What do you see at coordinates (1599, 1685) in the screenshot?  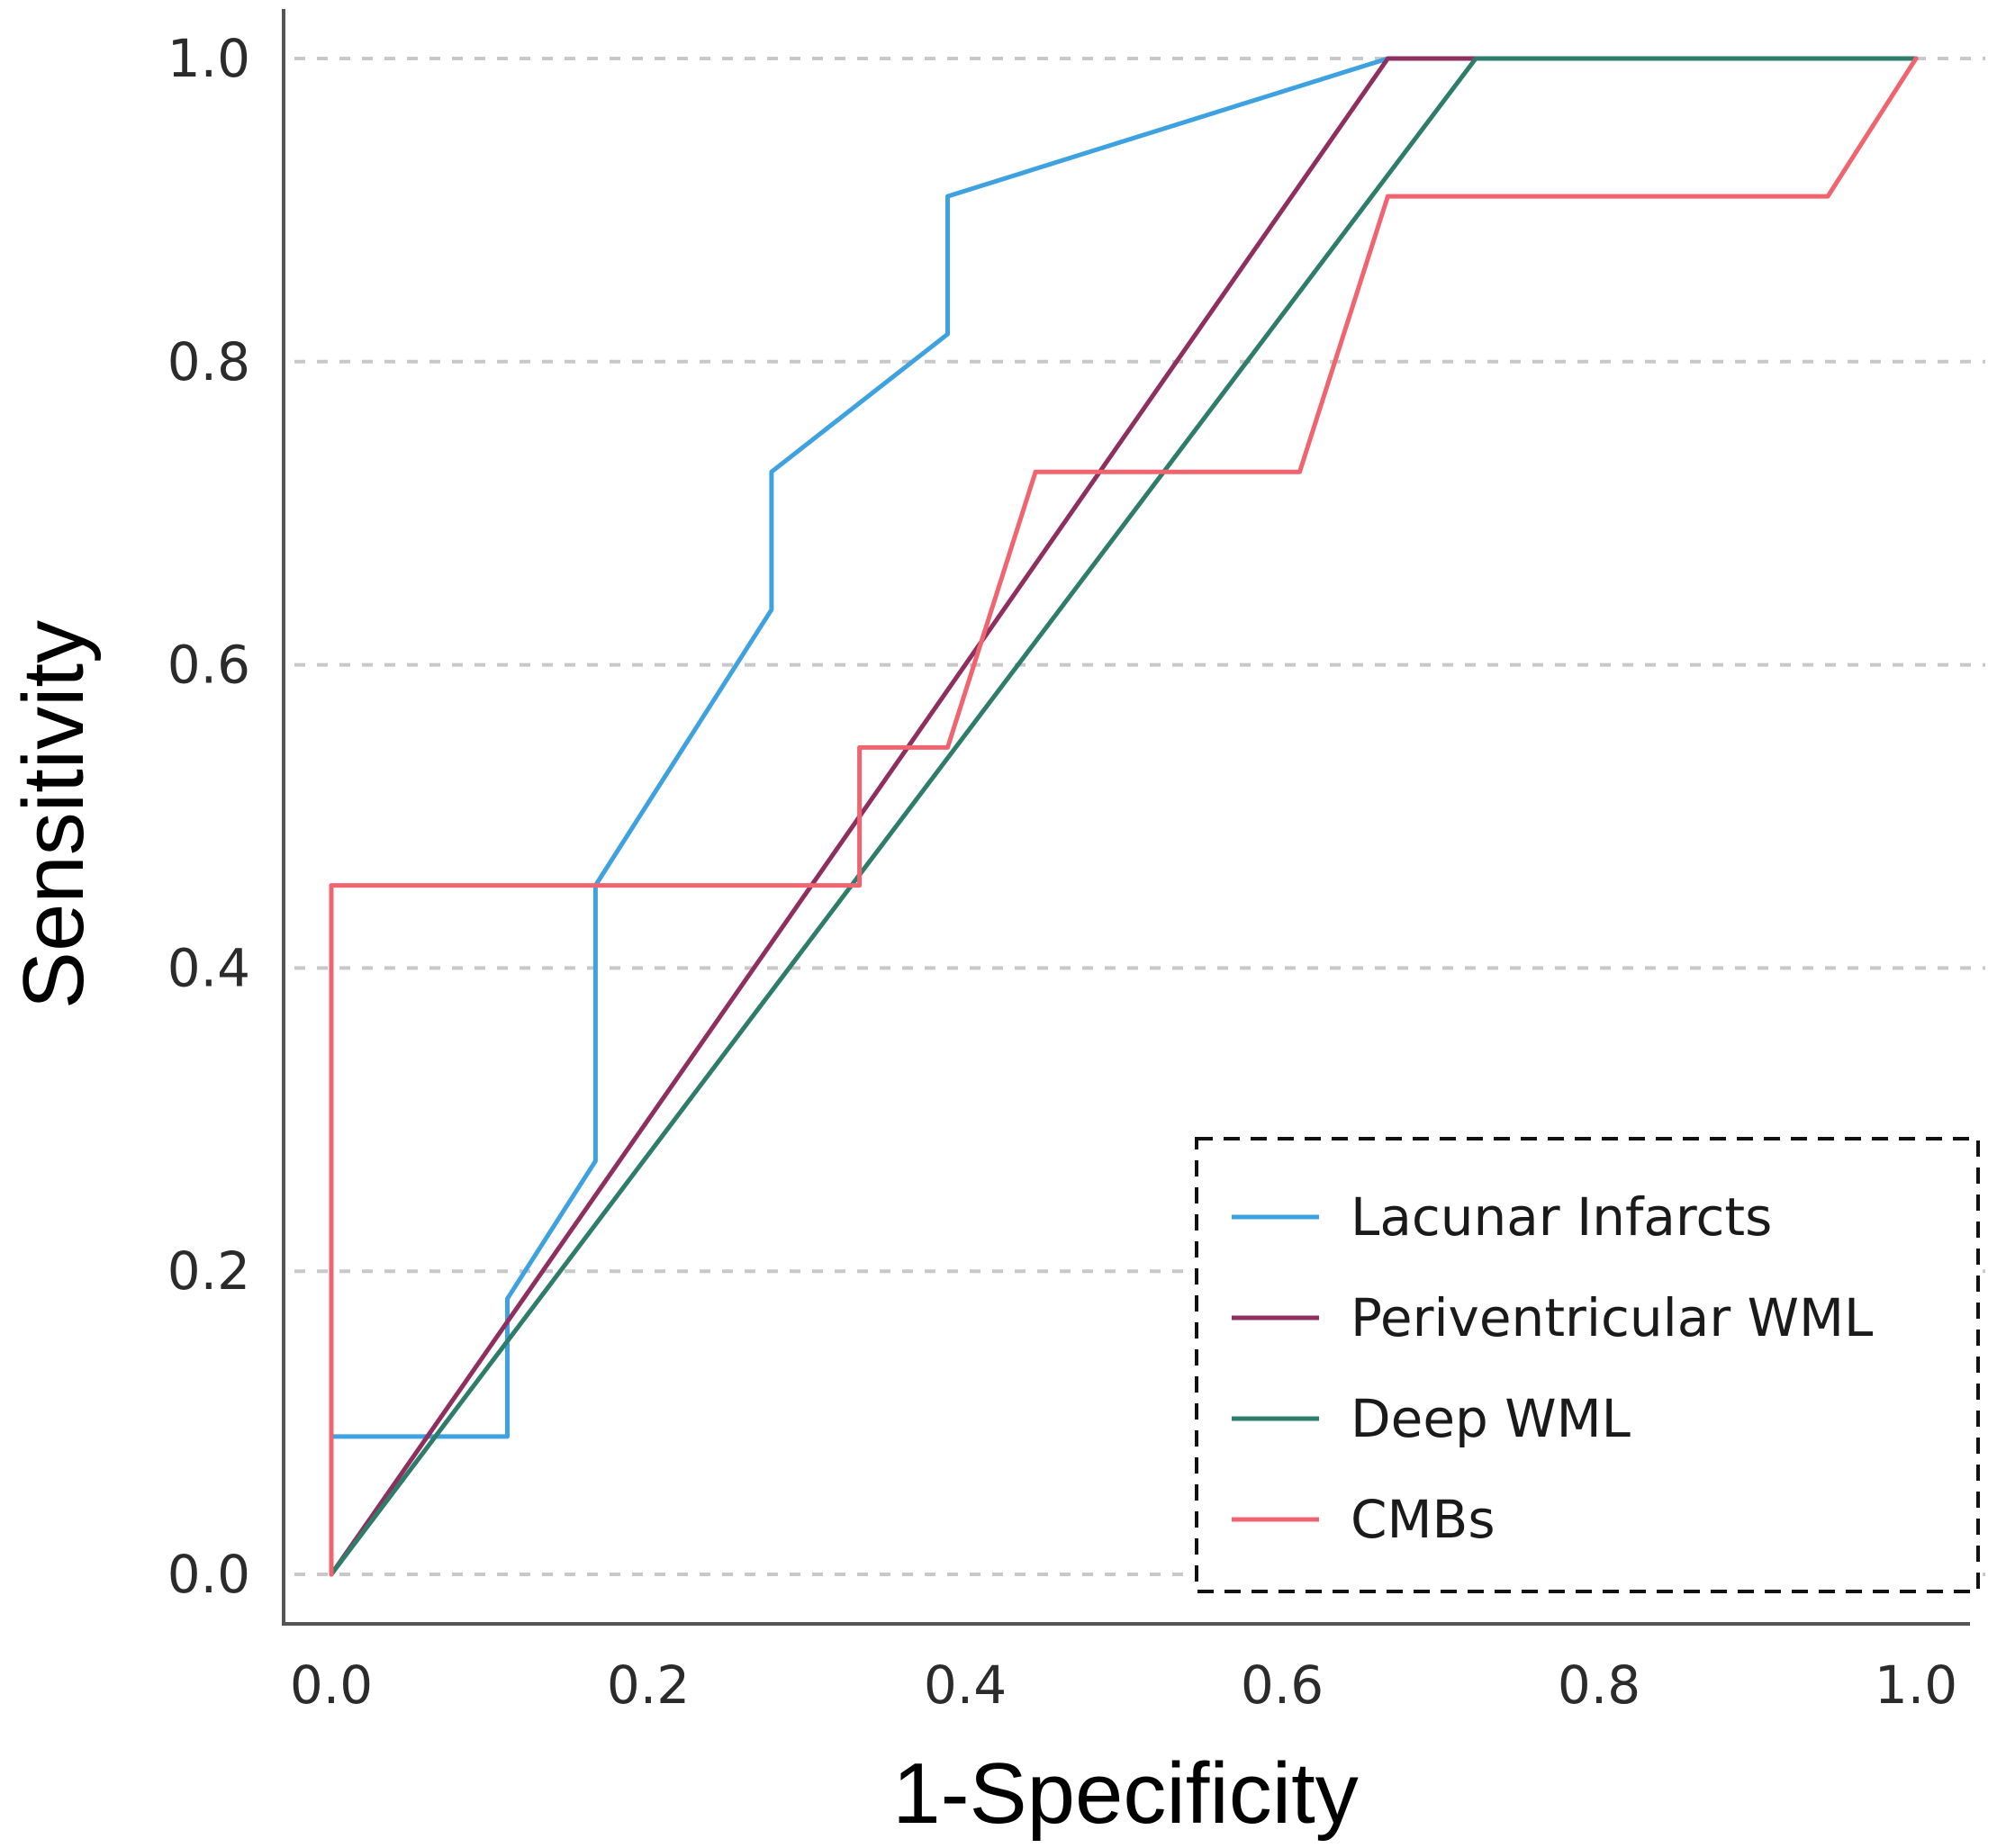 I see `x-tick-label: 0.8` at bounding box center [1599, 1685].